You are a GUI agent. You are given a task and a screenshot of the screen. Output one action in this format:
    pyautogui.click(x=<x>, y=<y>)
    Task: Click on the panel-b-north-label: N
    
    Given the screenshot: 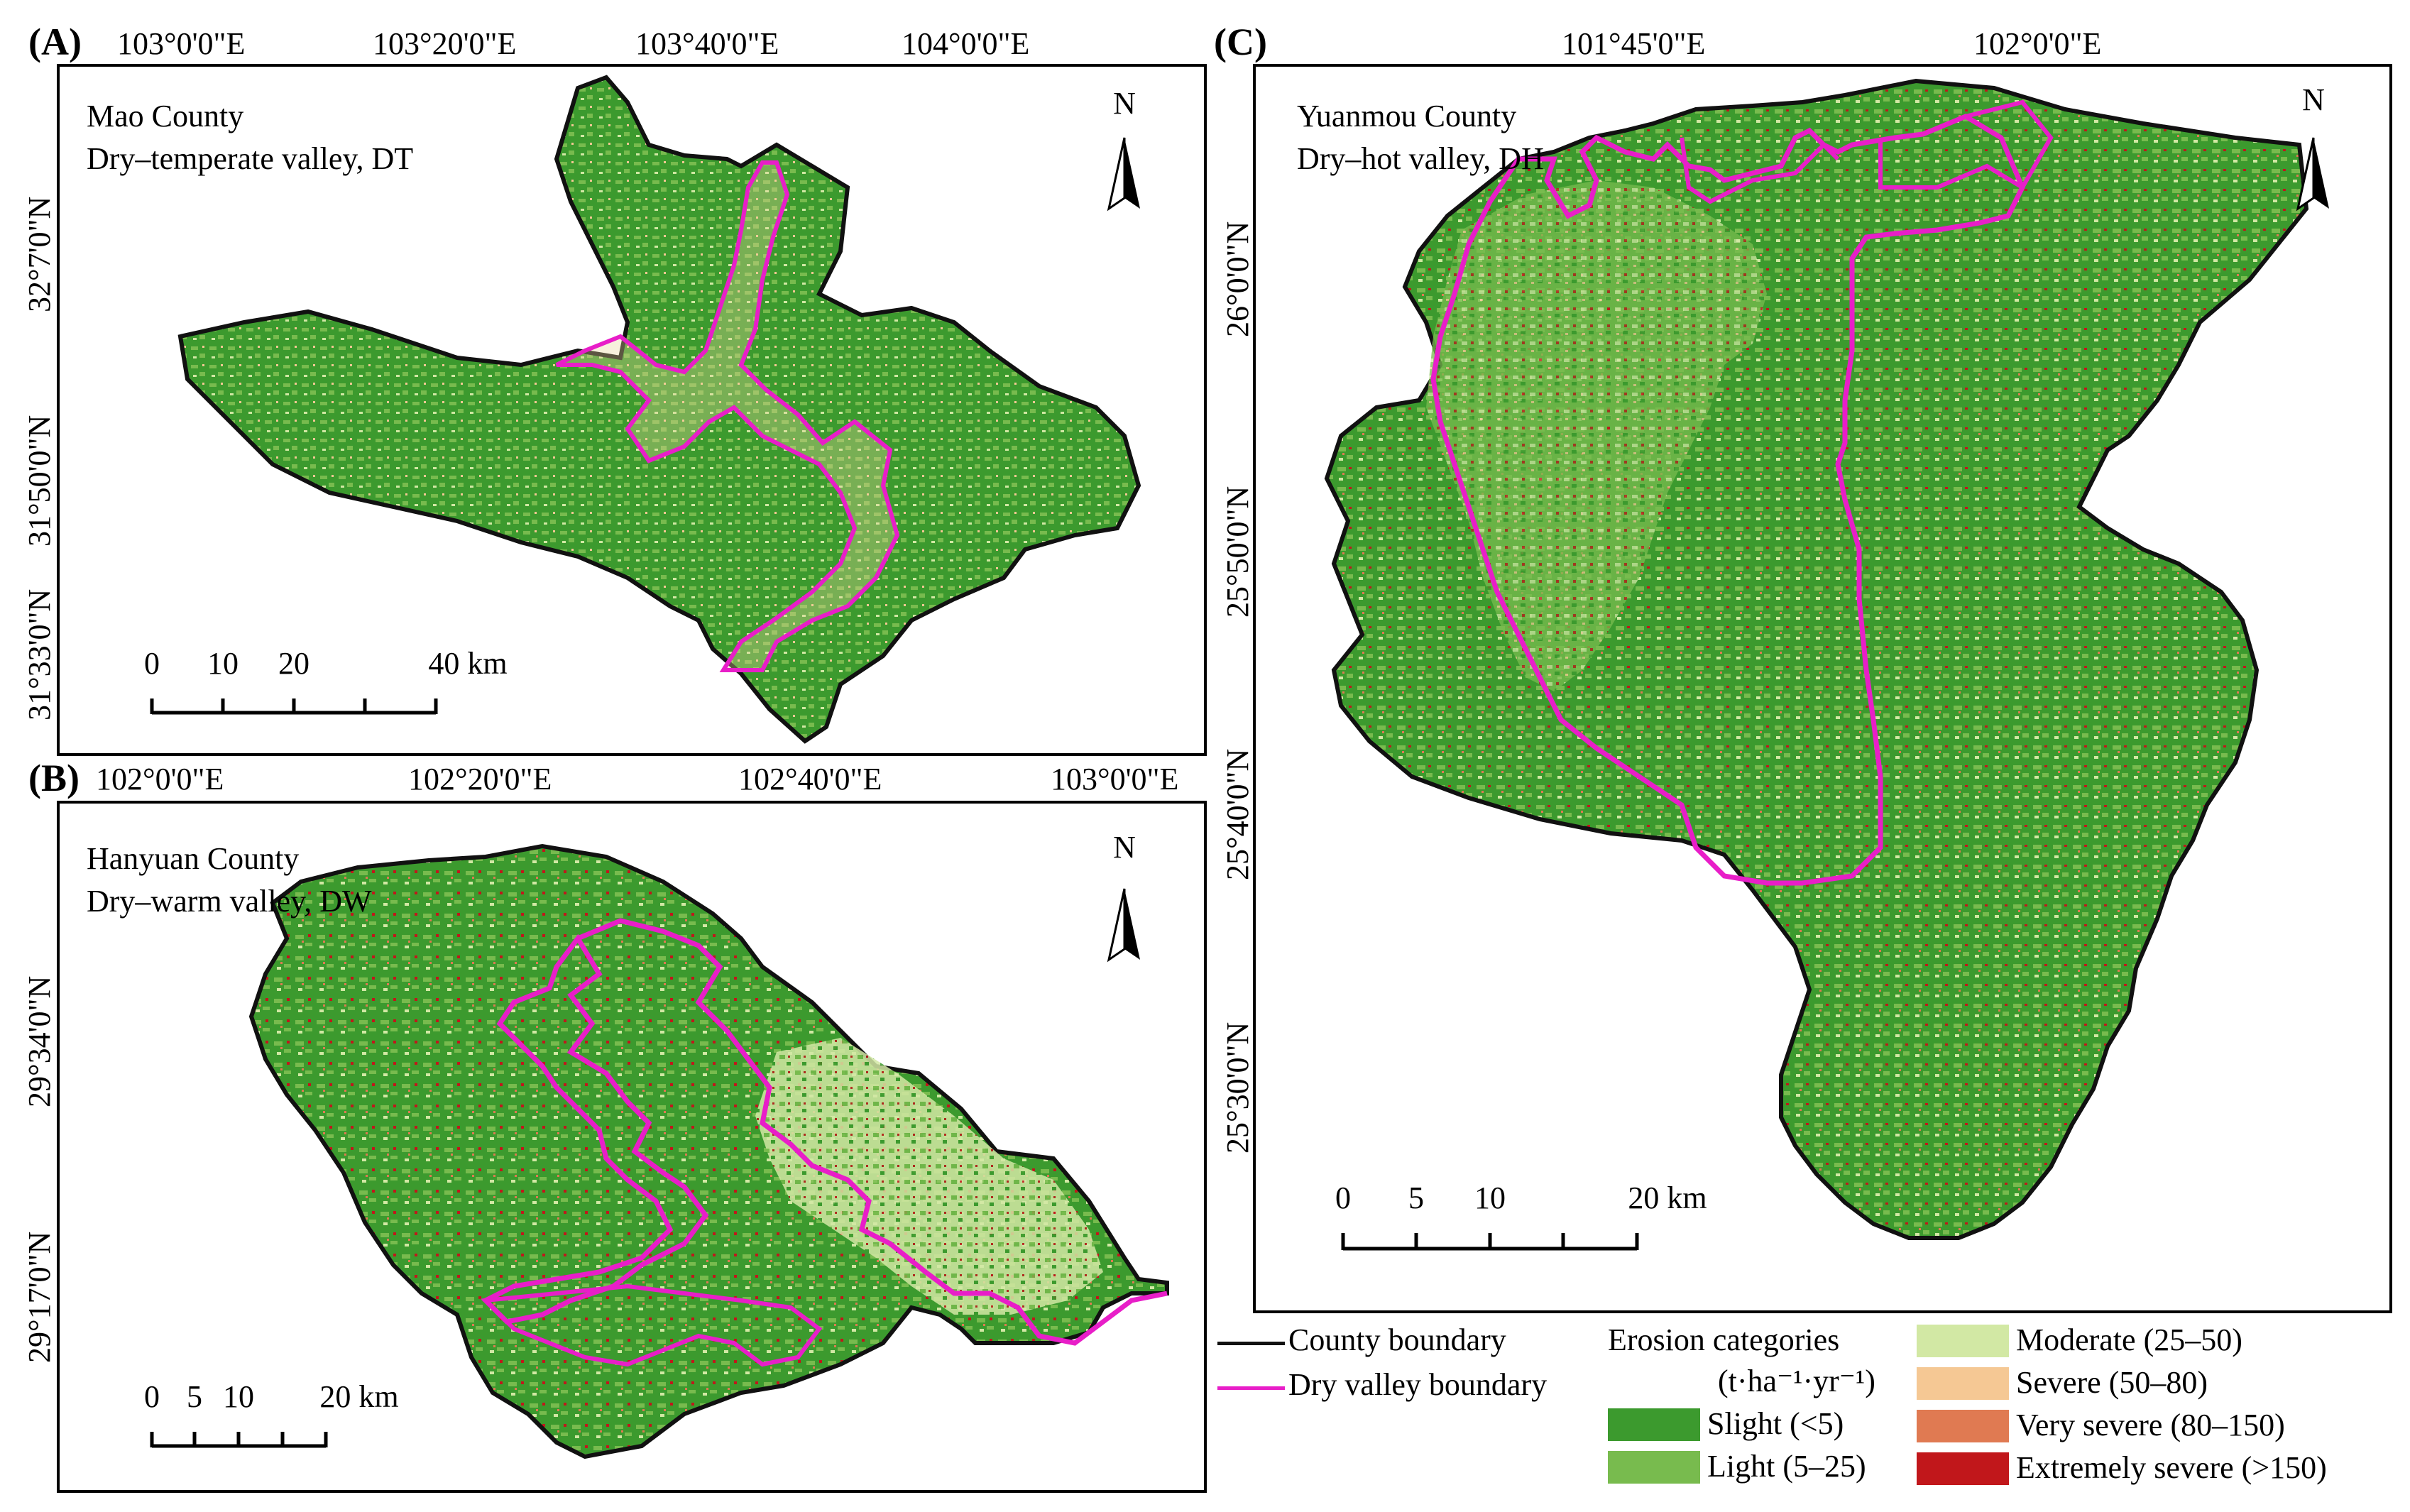 What is the action you would take?
    pyautogui.click(x=1124, y=848)
    